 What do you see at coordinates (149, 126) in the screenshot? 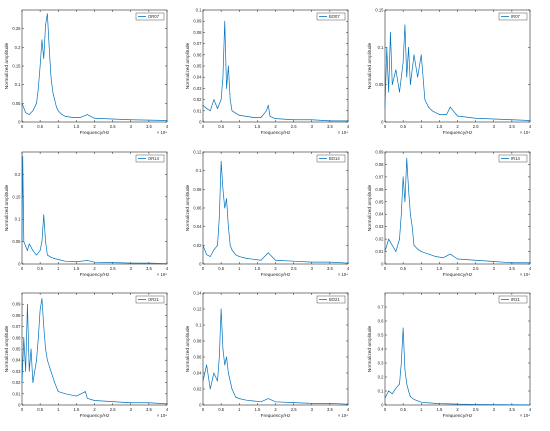
I see `x-tick-label: 3.5` at bounding box center [149, 126].